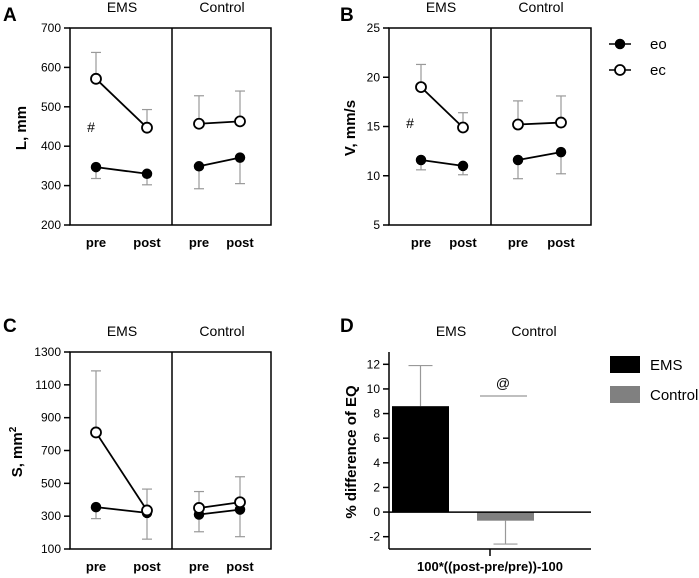  Describe the element at coordinates (96, 432) in the screenshot. I see `panel-c-point-ec-ems-pre` at that location.